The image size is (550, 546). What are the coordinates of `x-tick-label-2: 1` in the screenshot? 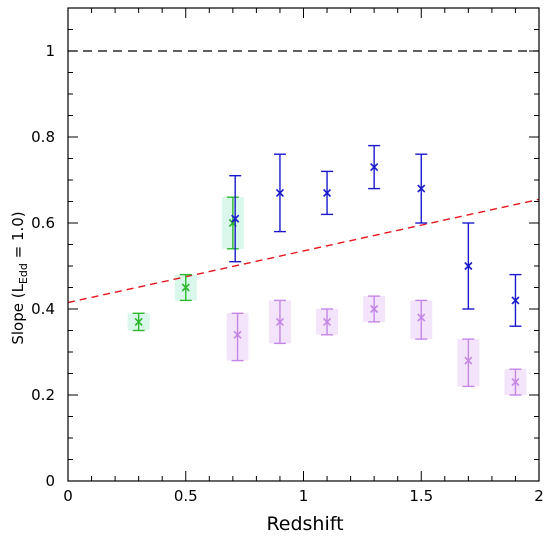 It's located at (304, 496).